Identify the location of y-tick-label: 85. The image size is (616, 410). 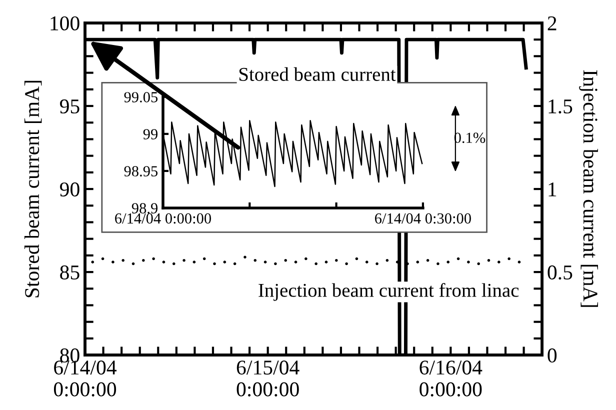
(70, 272).